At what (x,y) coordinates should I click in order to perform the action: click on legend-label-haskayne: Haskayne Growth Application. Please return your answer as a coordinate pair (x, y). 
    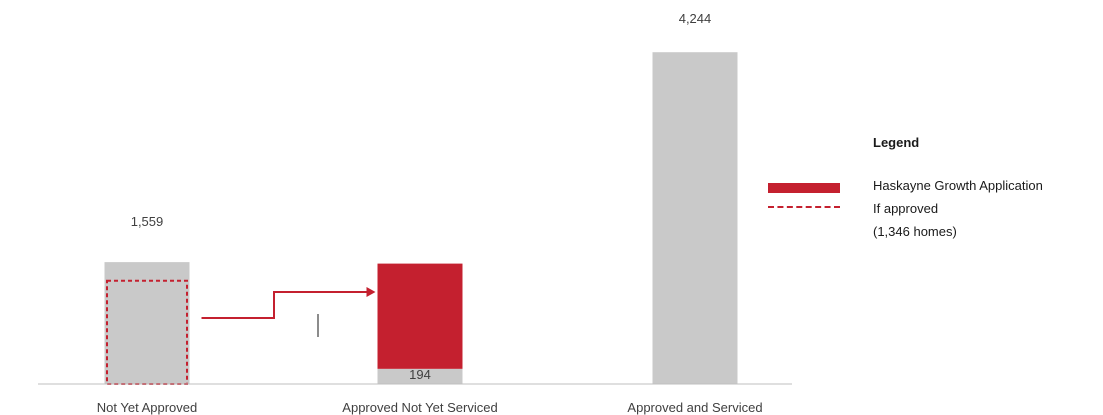
    Looking at the image, I should click on (958, 185).